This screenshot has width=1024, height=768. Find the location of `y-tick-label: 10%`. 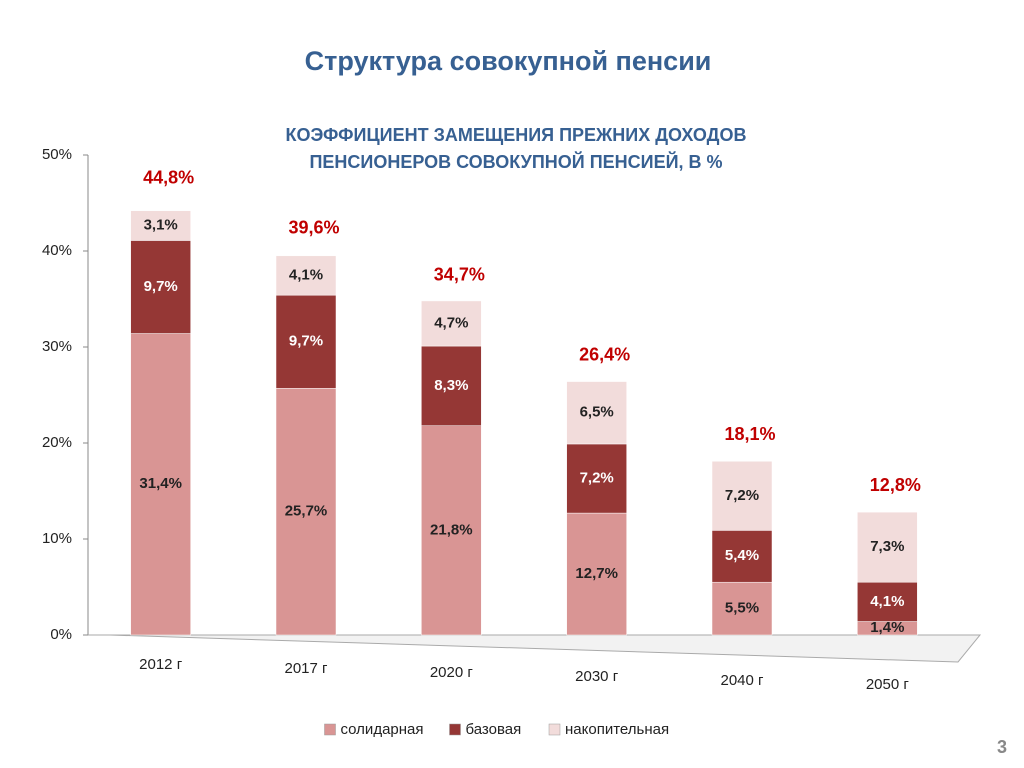

y-tick-label: 10% is located at coordinates (57, 538).